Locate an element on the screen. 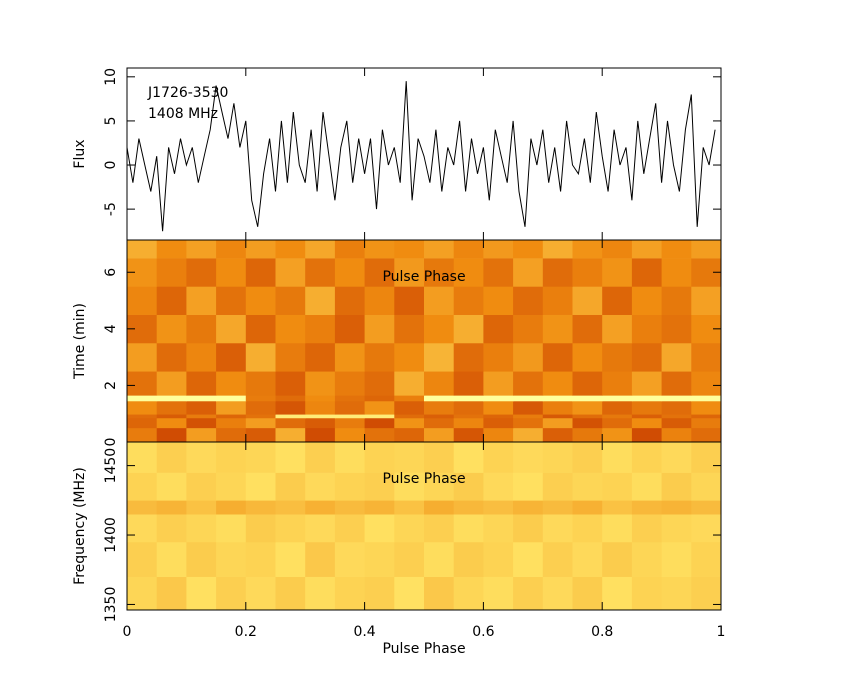 This screenshot has width=850, height=680. y-tick-label: 2 is located at coordinates (111, 385).